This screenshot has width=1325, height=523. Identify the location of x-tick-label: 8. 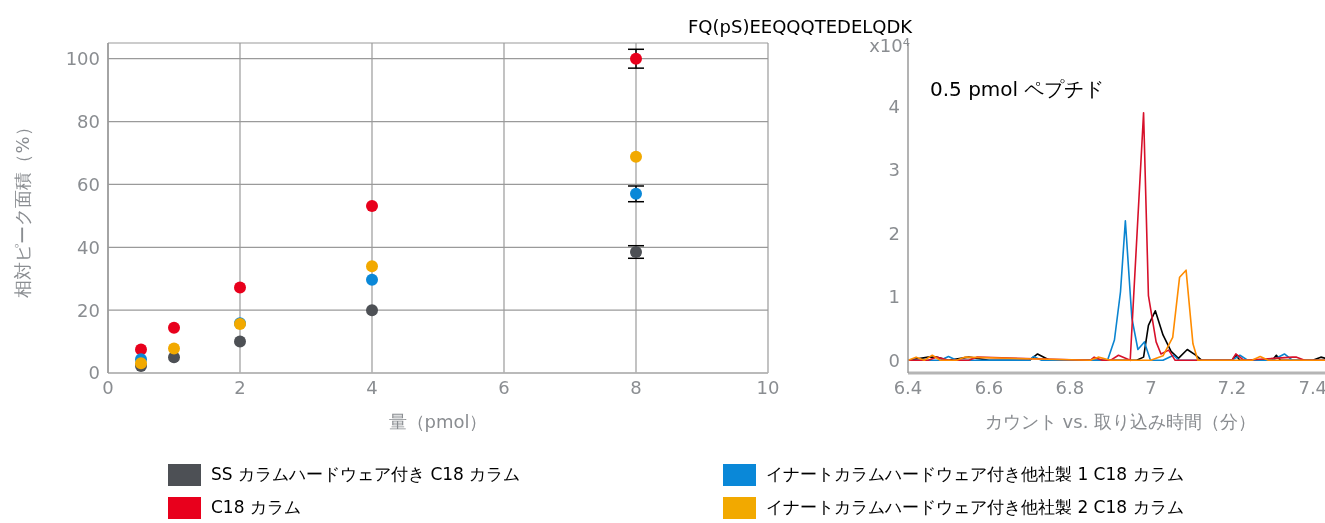
(636, 387).